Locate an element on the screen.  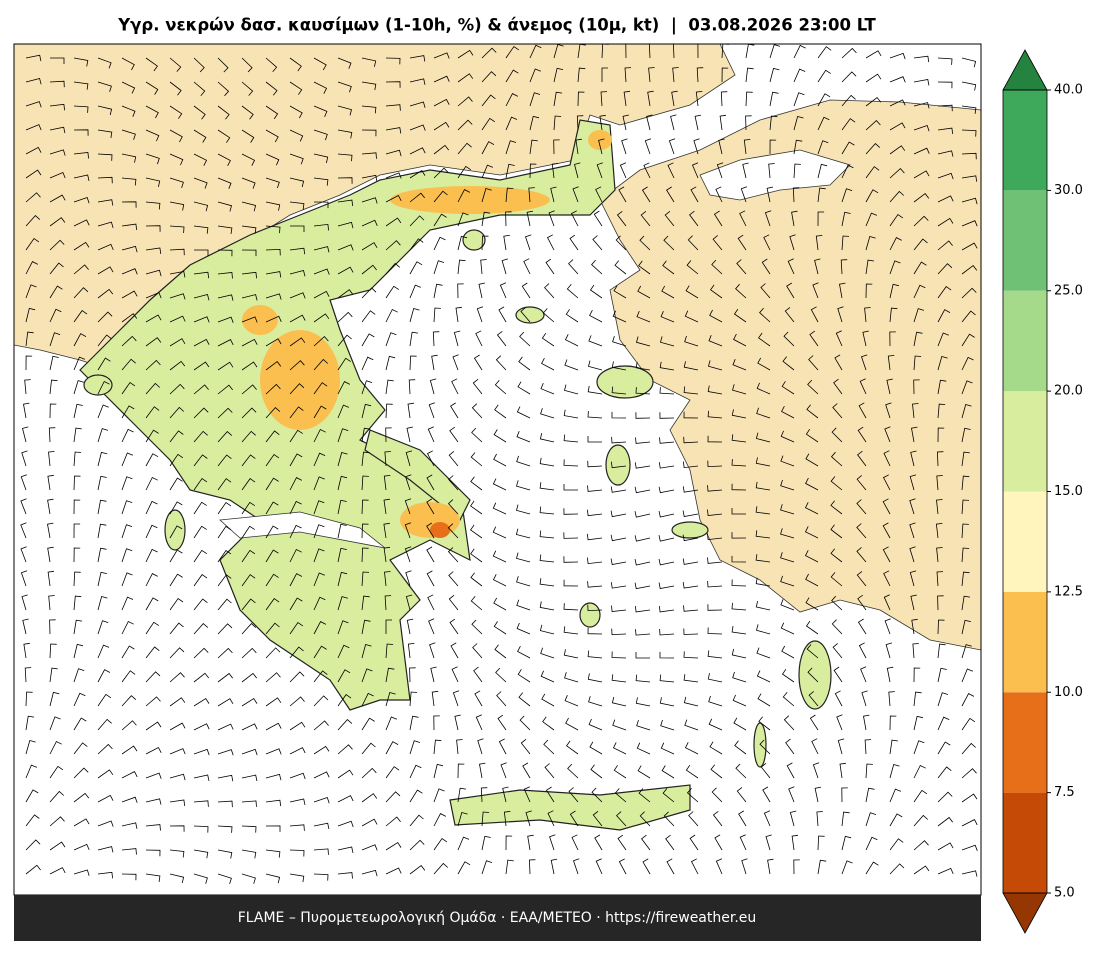
crete is located at coordinates (570, 807).